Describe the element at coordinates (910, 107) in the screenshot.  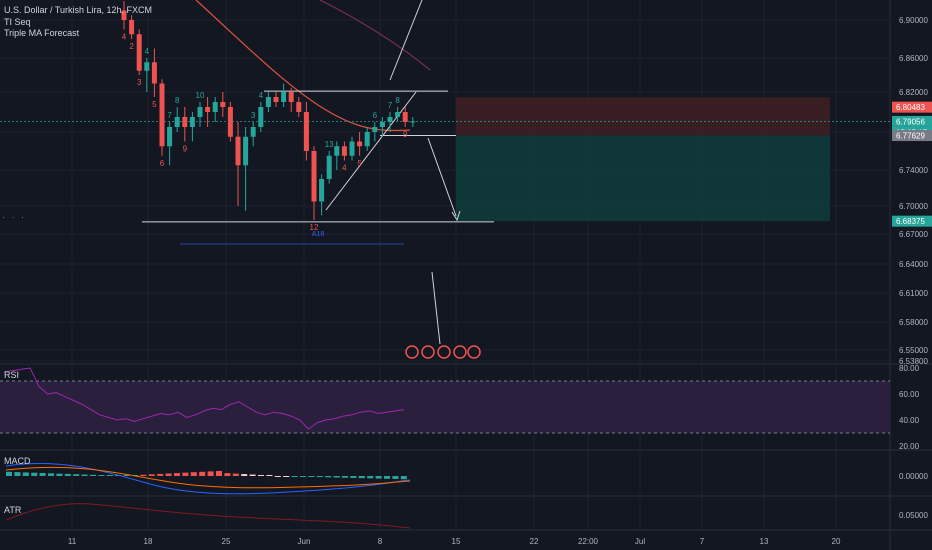
I see `price-tag-label: 6.80483` at that location.